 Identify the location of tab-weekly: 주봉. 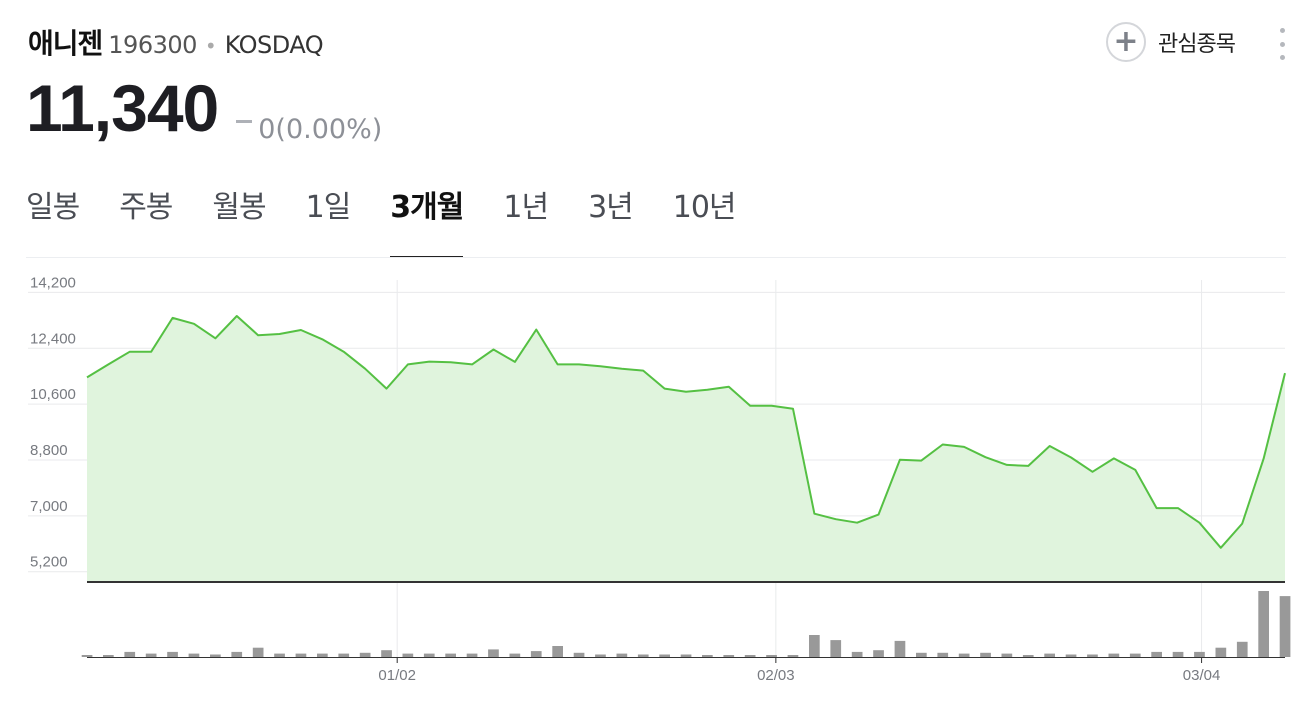
(146, 207).